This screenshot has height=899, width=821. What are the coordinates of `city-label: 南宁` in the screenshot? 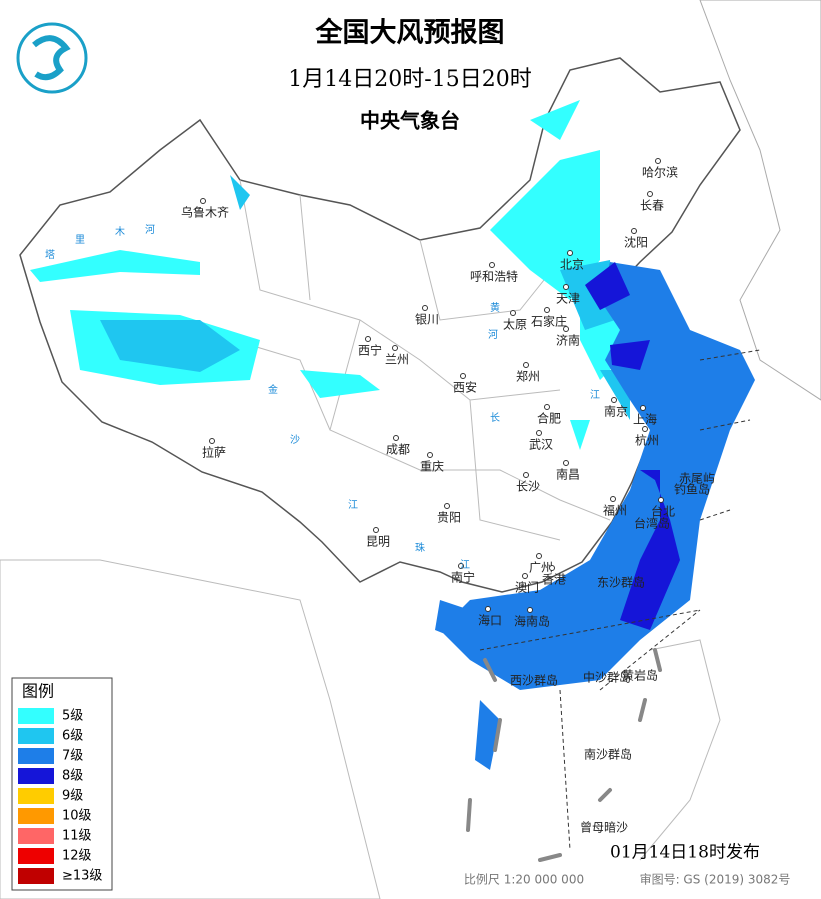 It's located at (463, 577).